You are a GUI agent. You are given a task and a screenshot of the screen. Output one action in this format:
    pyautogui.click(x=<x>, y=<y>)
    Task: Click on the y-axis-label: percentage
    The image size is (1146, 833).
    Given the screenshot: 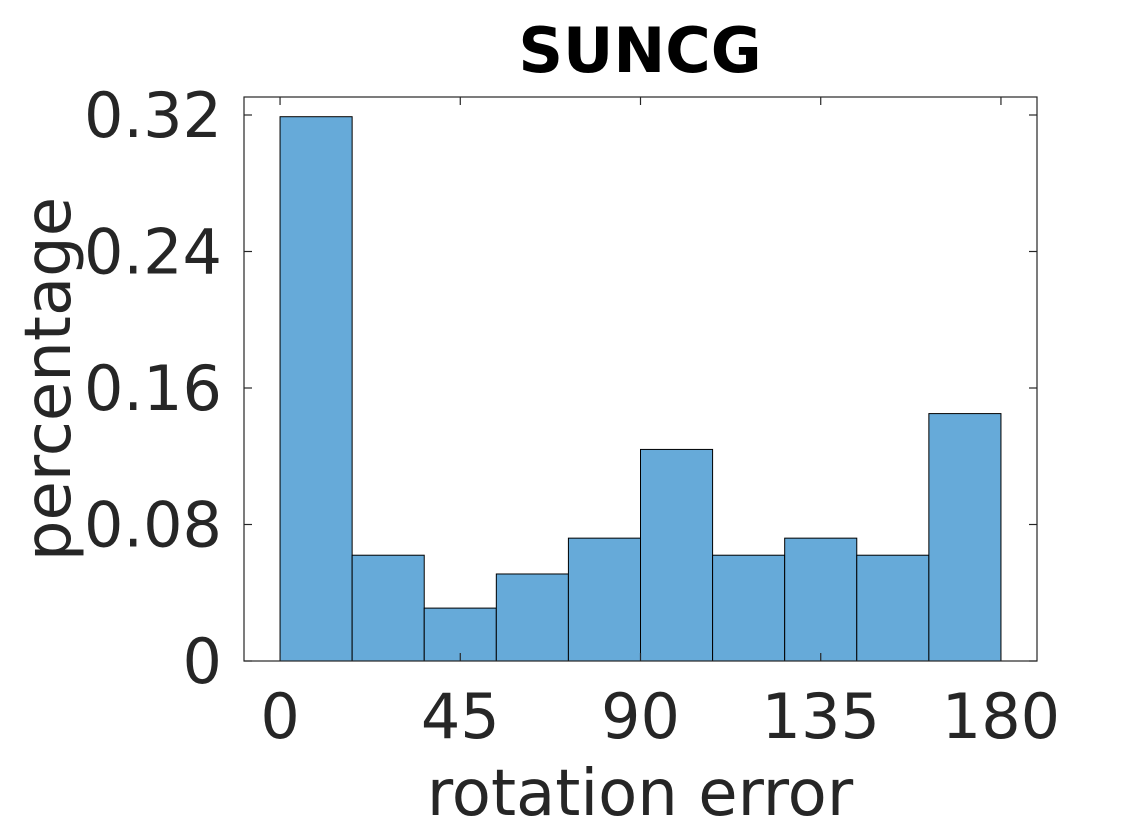 What is the action you would take?
    pyautogui.click(x=49, y=379)
    